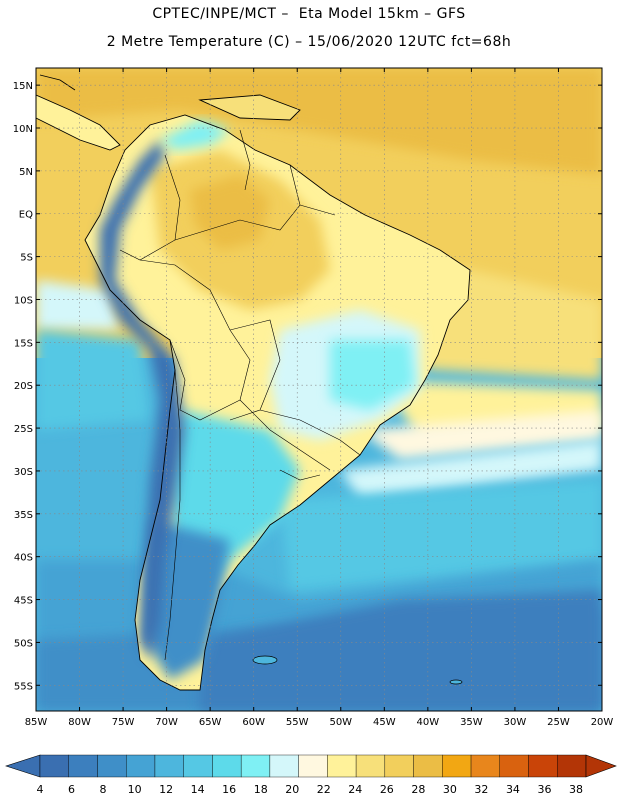  Describe the element at coordinates (198, 789) in the screenshot. I see `colorbar-label: 14` at that location.